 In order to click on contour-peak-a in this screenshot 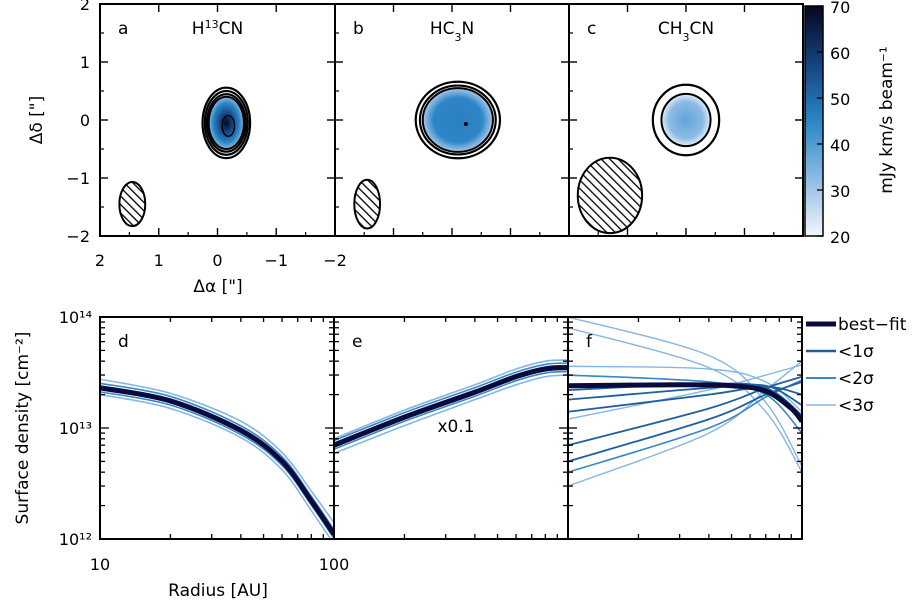, I will do `click(228, 126)`.